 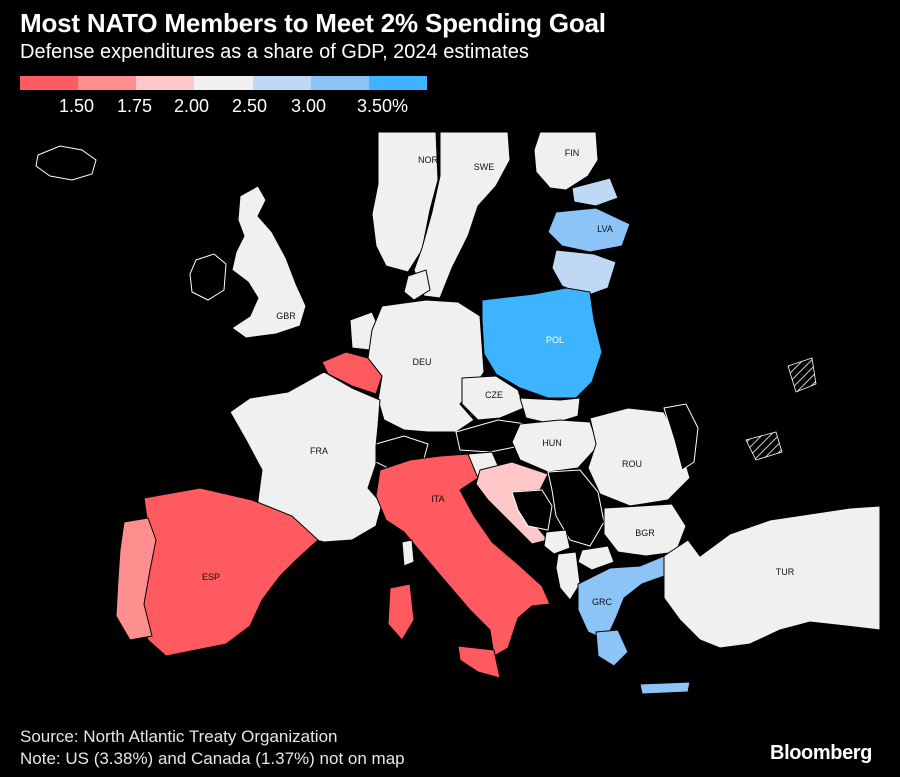 What do you see at coordinates (550, 411) in the screenshot?
I see `country-svk` at bounding box center [550, 411].